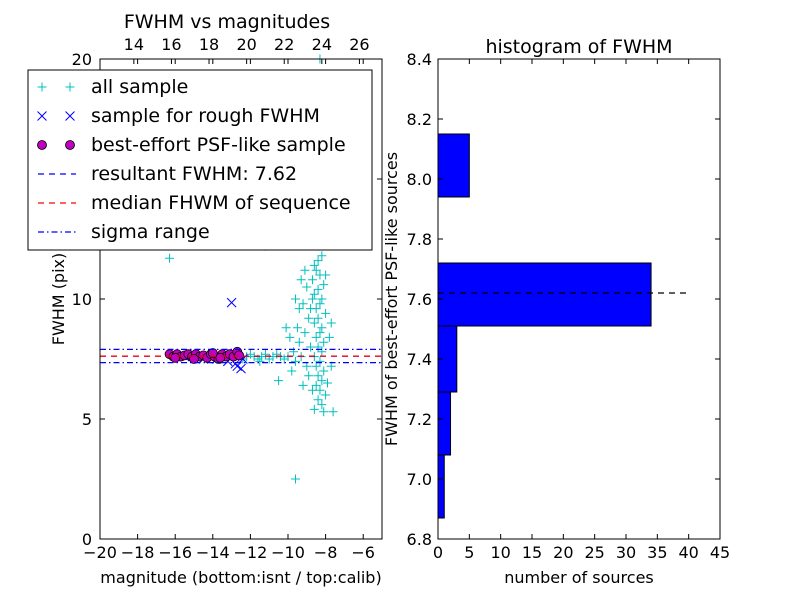  Describe the element at coordinates (87, 419) in the screenshot. I see `y-tick-label: 5` at that location.